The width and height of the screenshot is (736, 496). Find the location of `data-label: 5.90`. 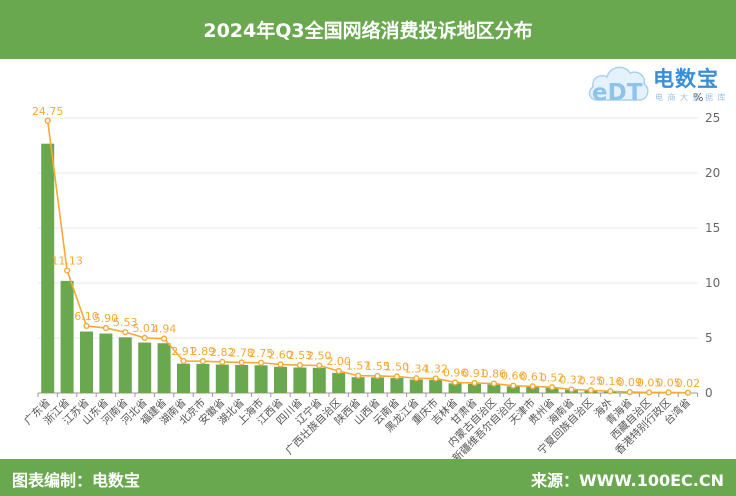

data-label: 5.90 is located at coordinates (106, 318).